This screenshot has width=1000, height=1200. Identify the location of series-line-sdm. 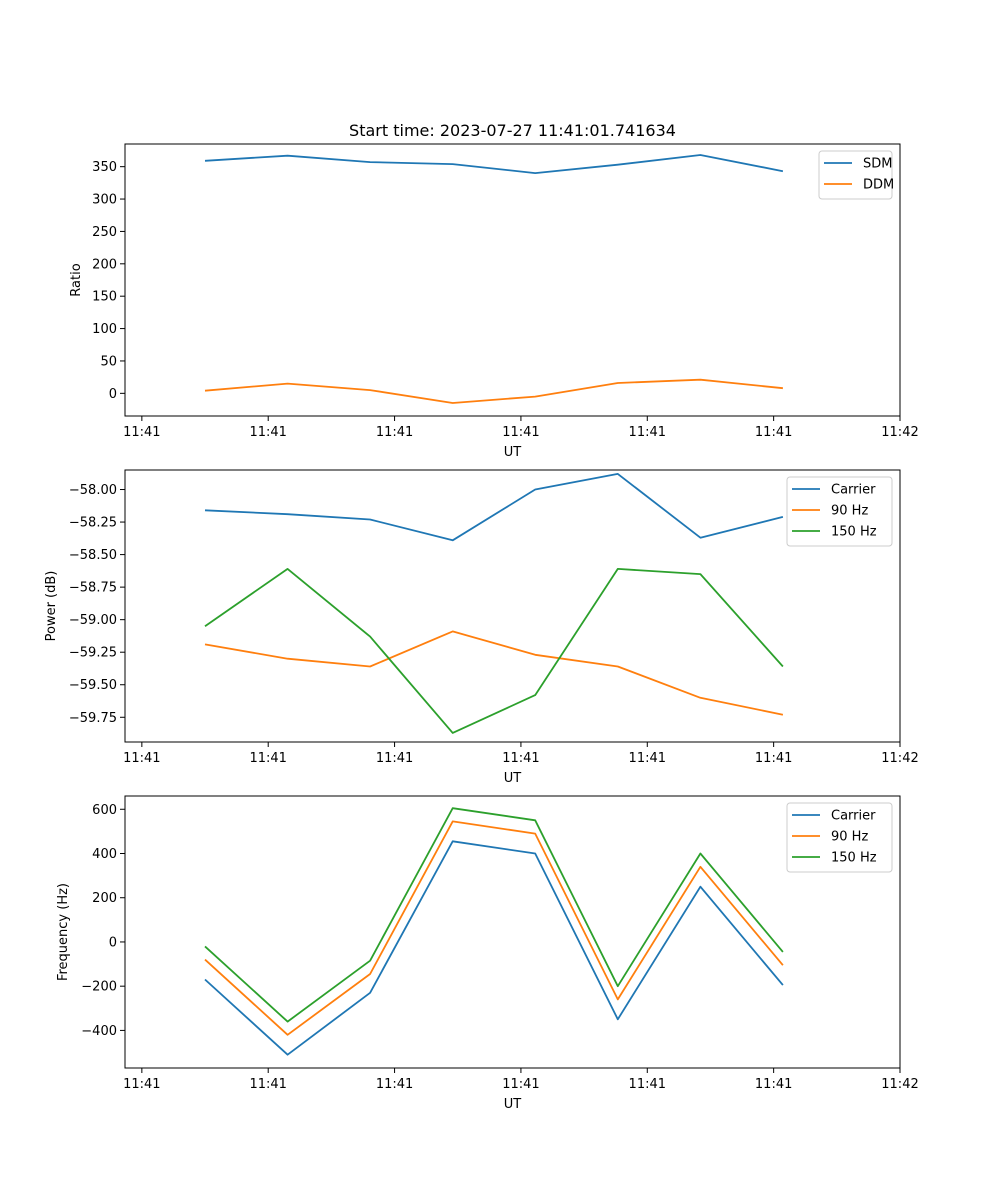
(494, 164).